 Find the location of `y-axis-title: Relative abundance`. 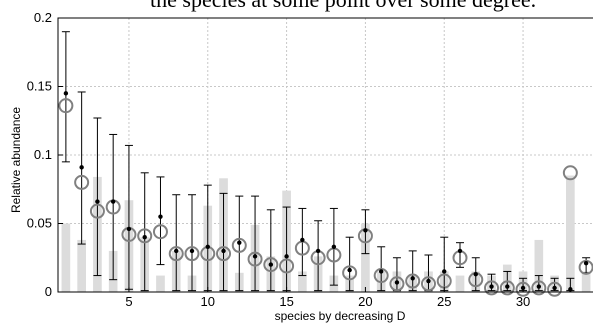

y-axis-title: Relative abundance is located at coordinates (16, 160).